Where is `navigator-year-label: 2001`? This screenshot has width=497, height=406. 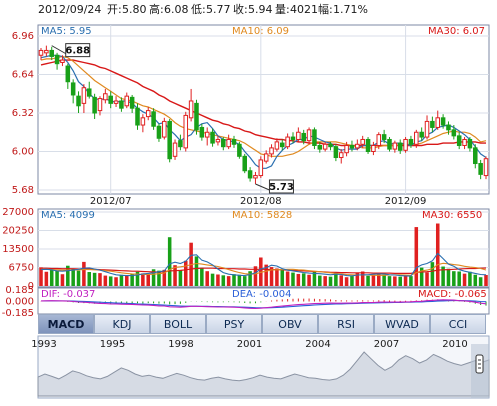
navigator-year-label: 2001 is located at coordinates (249, 344).